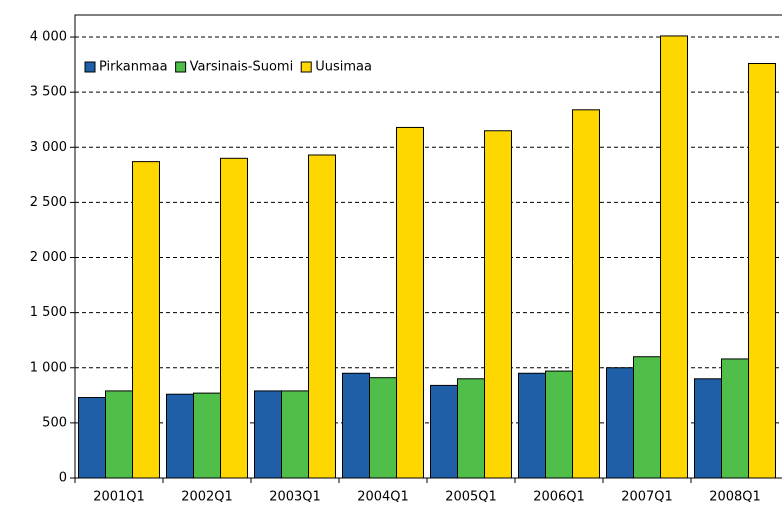 Image resolution: width=782 pixels, height=517 pixels. What do you see at coordinates (48, 92) in the screenshot?
I see `y-tick-label: 3 500` at bounding box center [48, 92].